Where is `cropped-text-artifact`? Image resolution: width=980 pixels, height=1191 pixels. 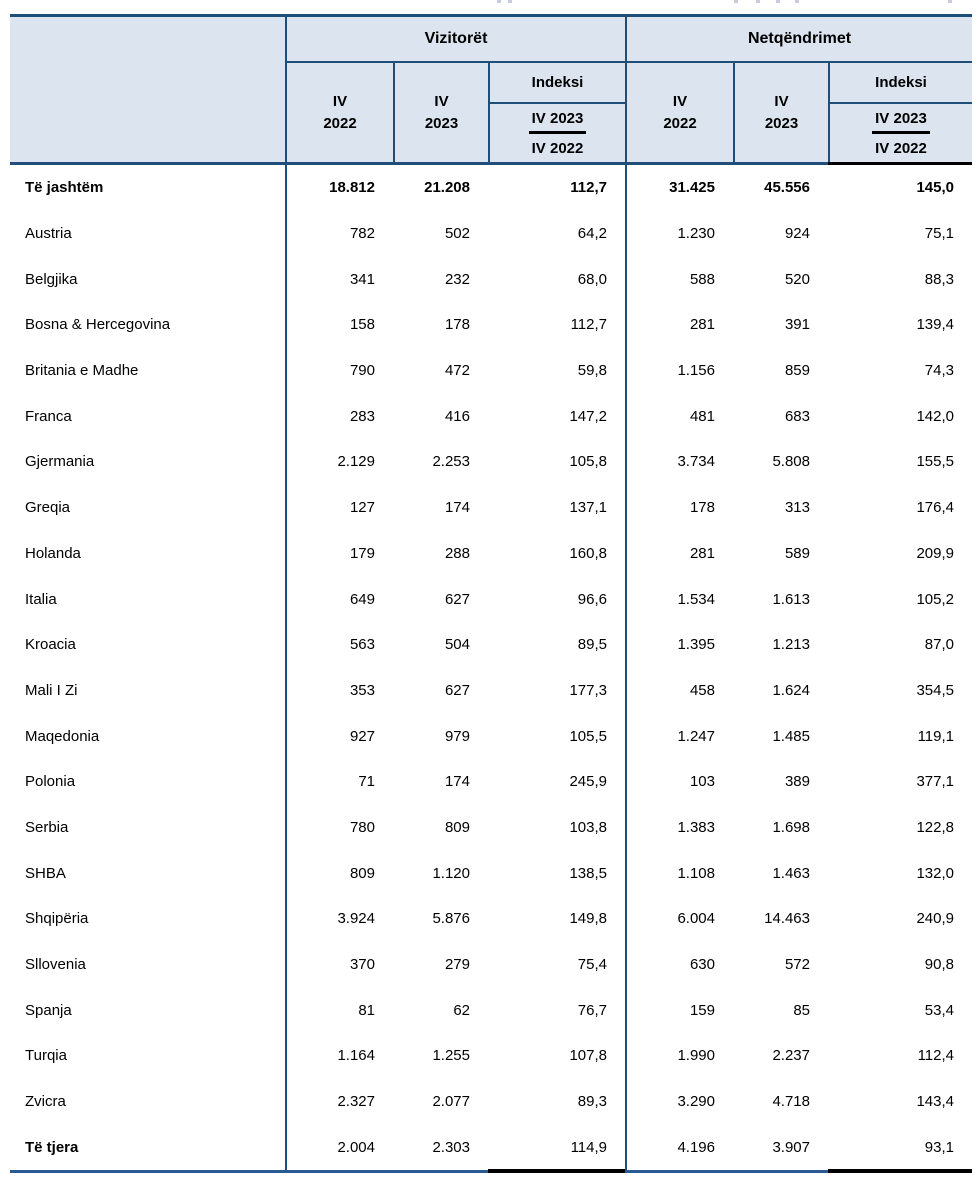 cropped-text-artifact is located at coordinates (510, 1).